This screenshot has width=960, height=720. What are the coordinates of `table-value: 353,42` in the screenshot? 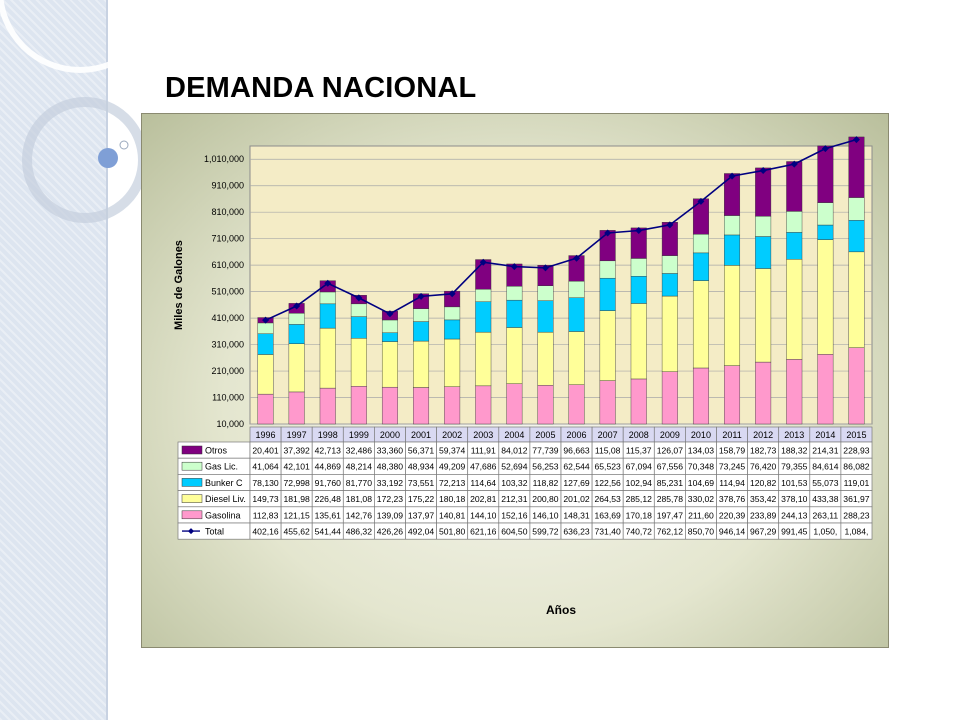 It's located at (763, 499).